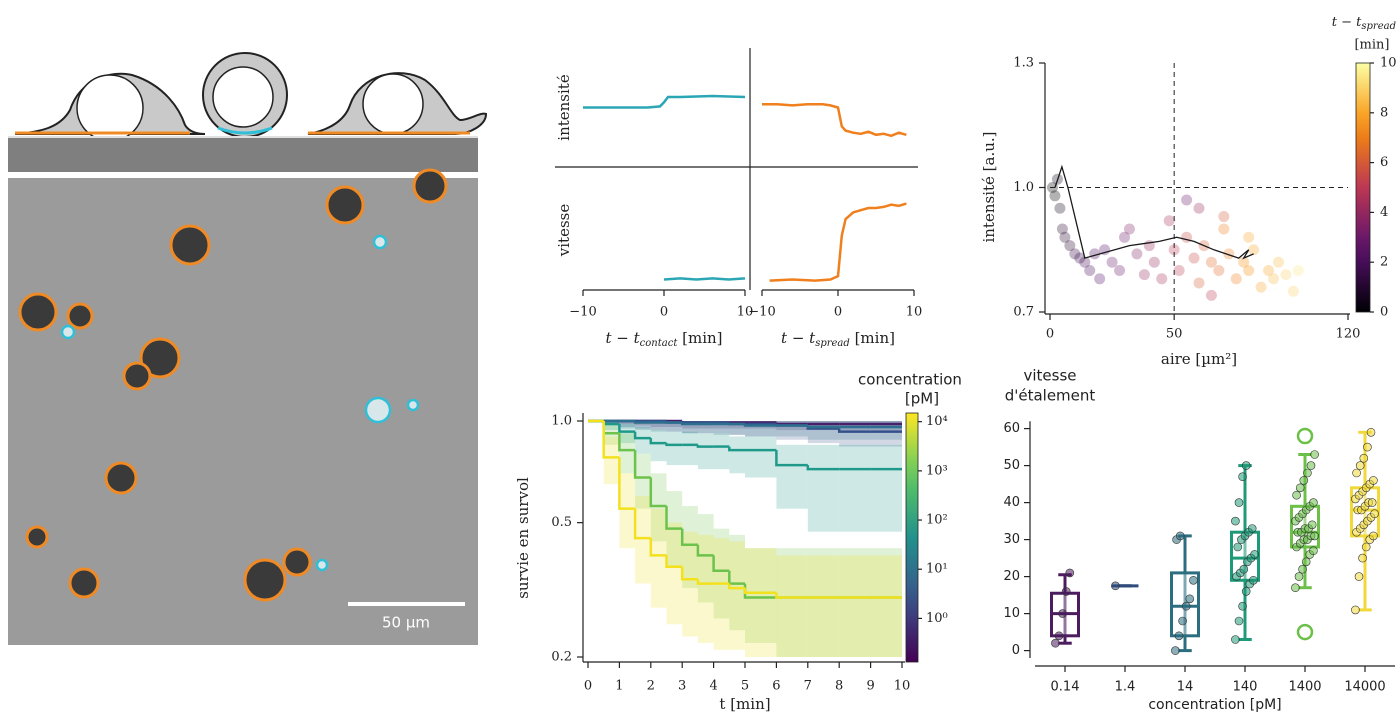 Image resolution: width=1400 pixels, height=715 pixels. What do you see at coordinates (832, 343) in the screenshot?
I see `label-sub: spread` at bounding box center [832, 343].